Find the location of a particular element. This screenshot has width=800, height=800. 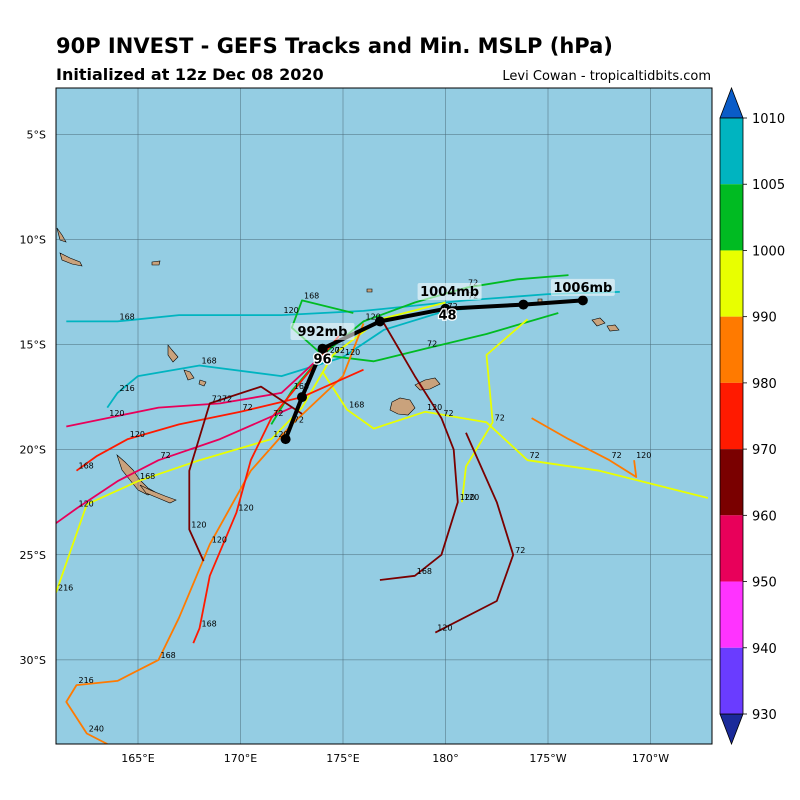

new-caledonia-island is located at coordinates (158, 494).